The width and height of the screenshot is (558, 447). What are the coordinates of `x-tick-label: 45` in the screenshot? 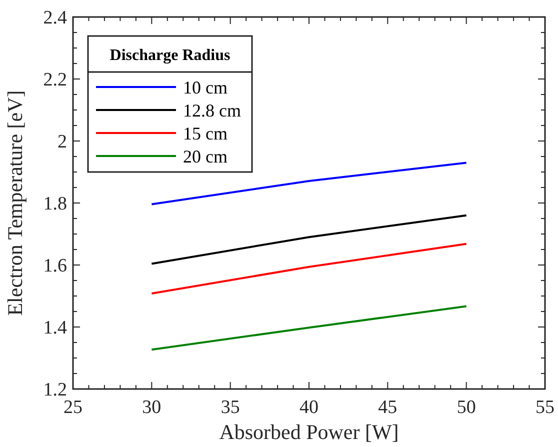 It's located at (388, 407).